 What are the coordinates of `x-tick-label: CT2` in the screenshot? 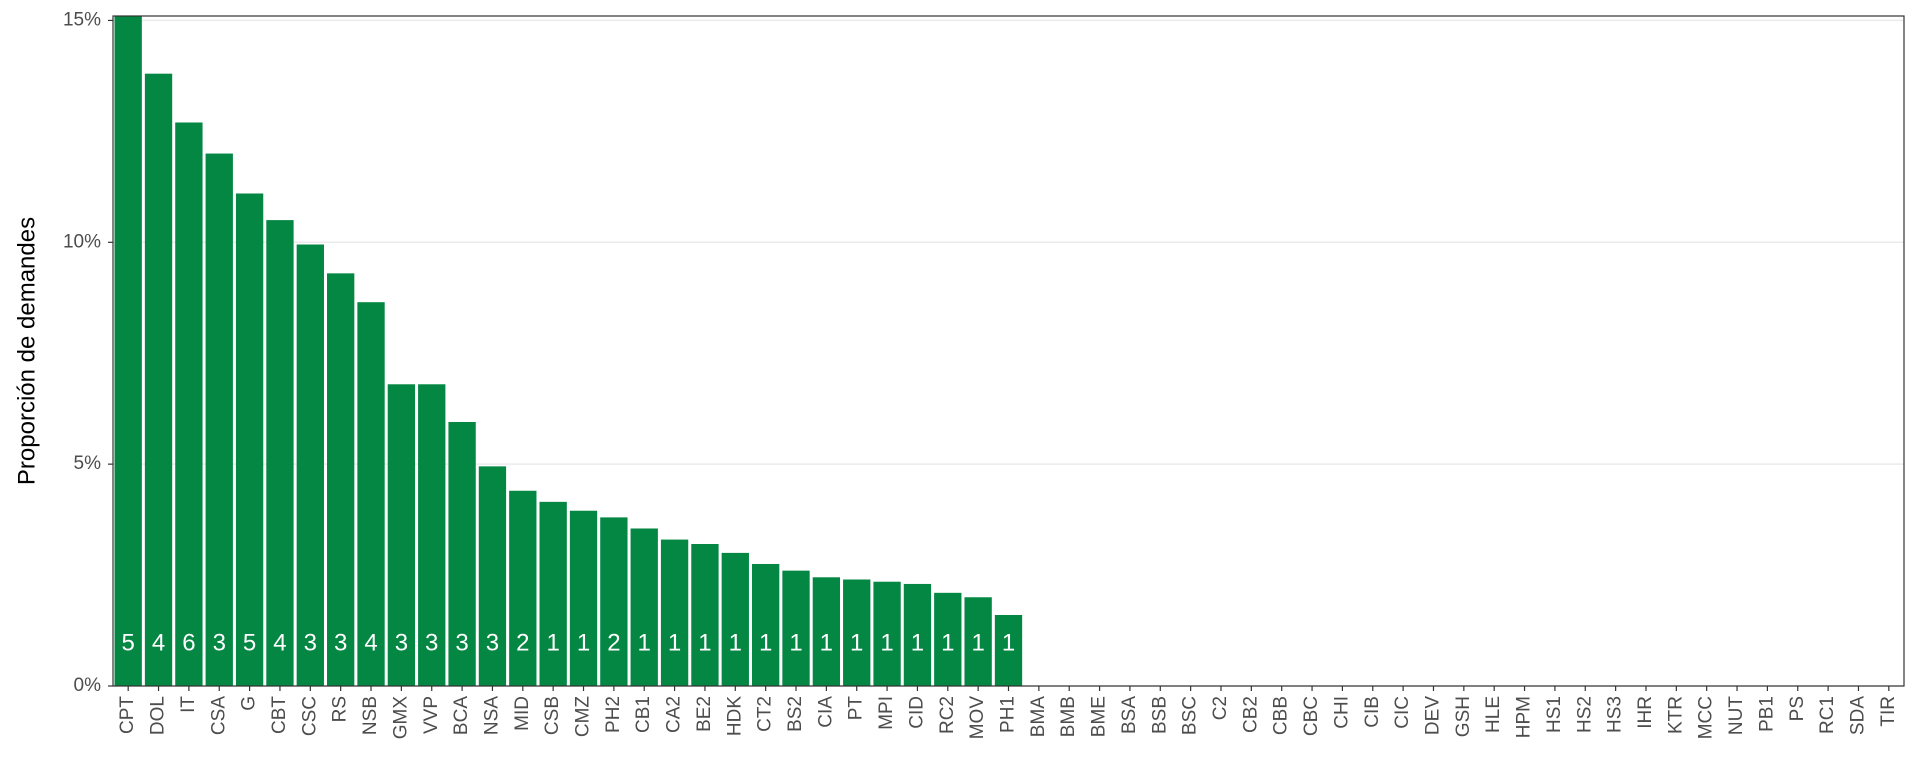 It's located at (765, 714).